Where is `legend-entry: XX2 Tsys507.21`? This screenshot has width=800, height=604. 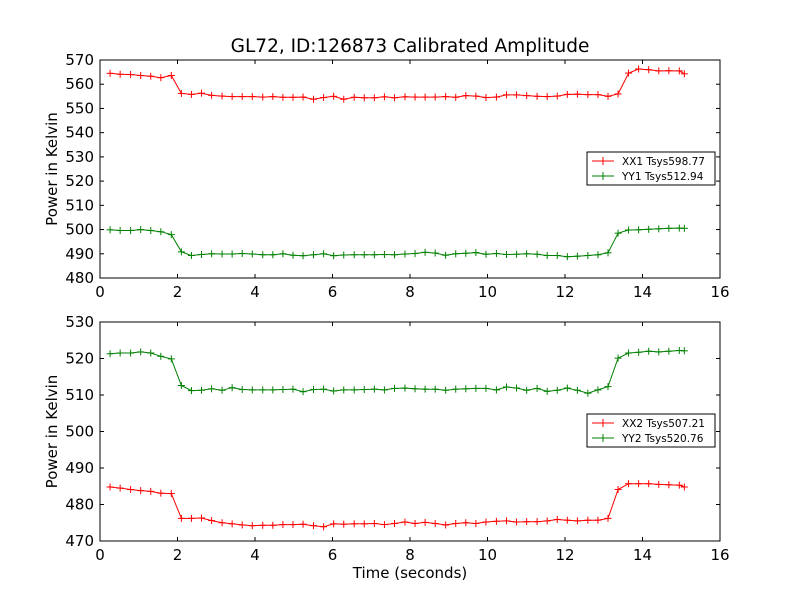
legend-entry: XX2 Tsys507.21 is located at coordinates (663, 424).